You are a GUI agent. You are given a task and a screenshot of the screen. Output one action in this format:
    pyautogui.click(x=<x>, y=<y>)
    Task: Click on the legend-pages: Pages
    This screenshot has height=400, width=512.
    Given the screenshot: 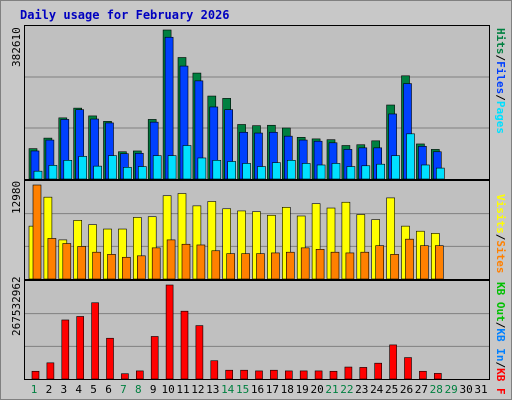 What is the action you would take?
    pyautogui.click(x=500, y=117)
    